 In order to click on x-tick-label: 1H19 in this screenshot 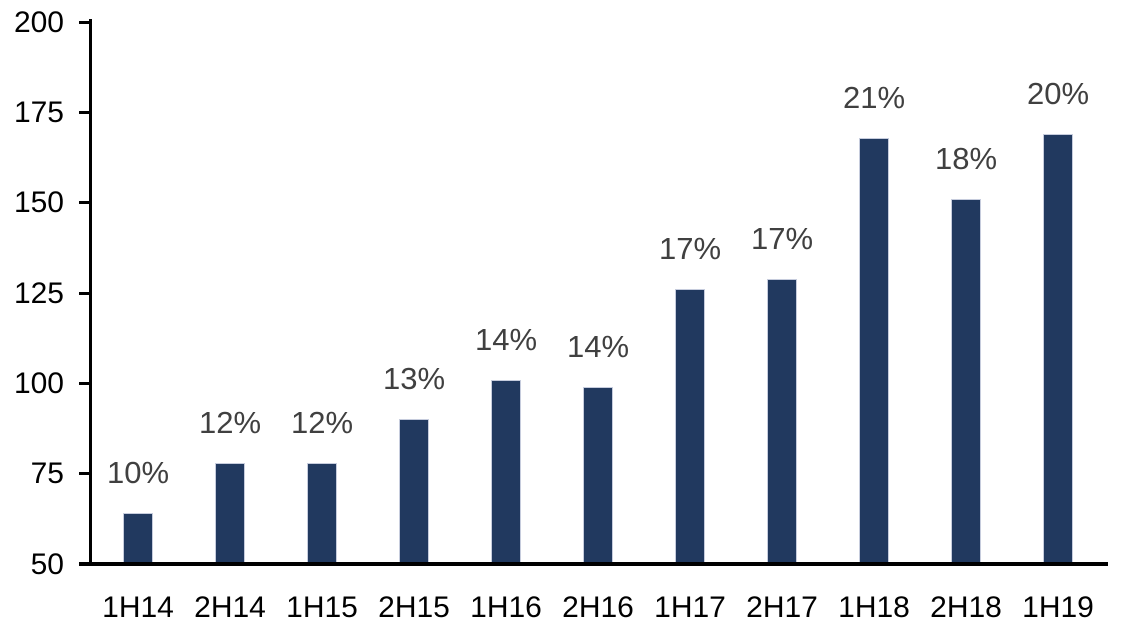, I will do `click(1058, 607)`.